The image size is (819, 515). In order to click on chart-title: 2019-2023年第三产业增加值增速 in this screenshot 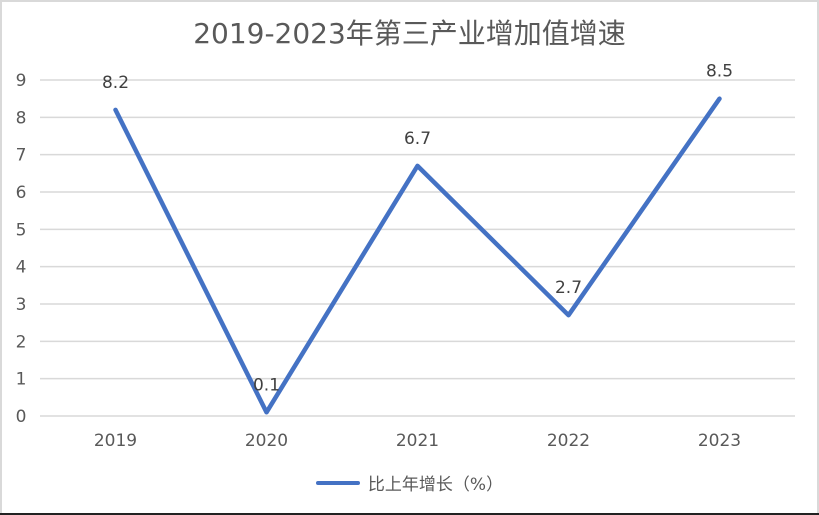, I will do `click(409, 33)`.